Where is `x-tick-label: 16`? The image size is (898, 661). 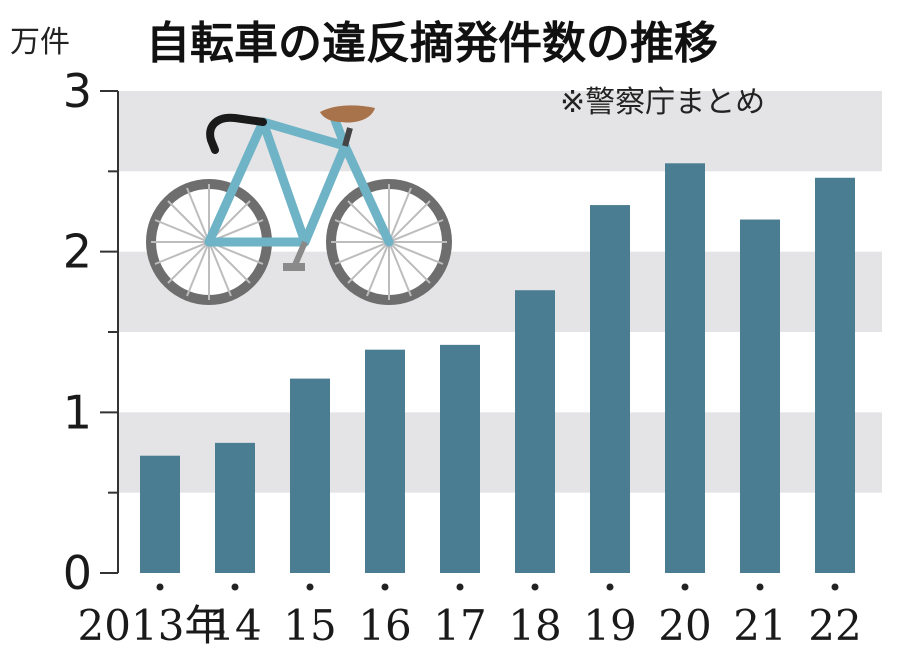
x-tick-label: 16 is located at coordinates (384, 625).